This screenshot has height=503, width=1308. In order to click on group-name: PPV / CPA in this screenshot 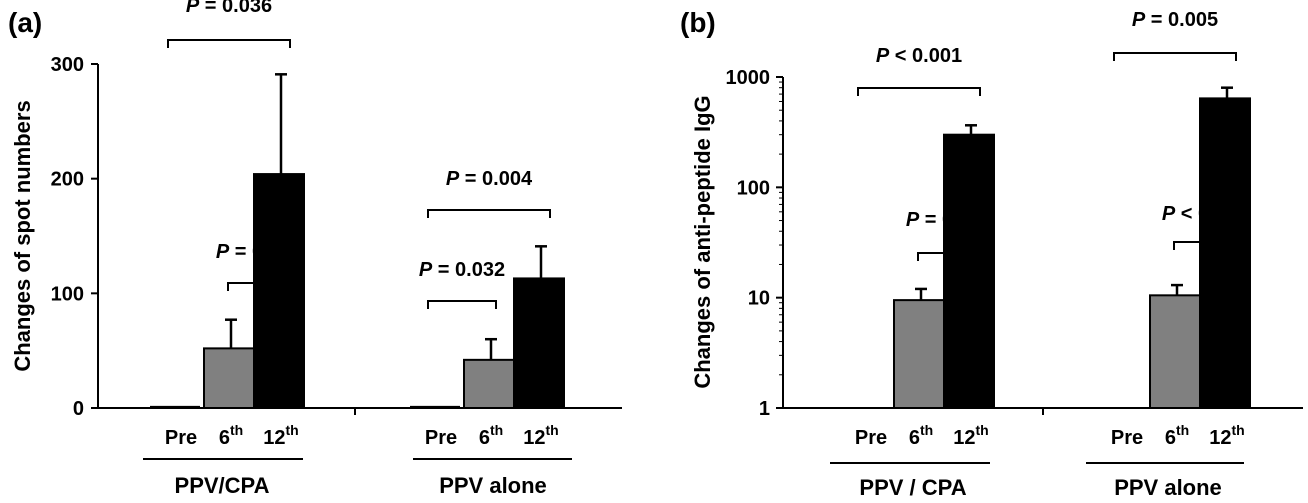, I will do `click(912, 487)`.